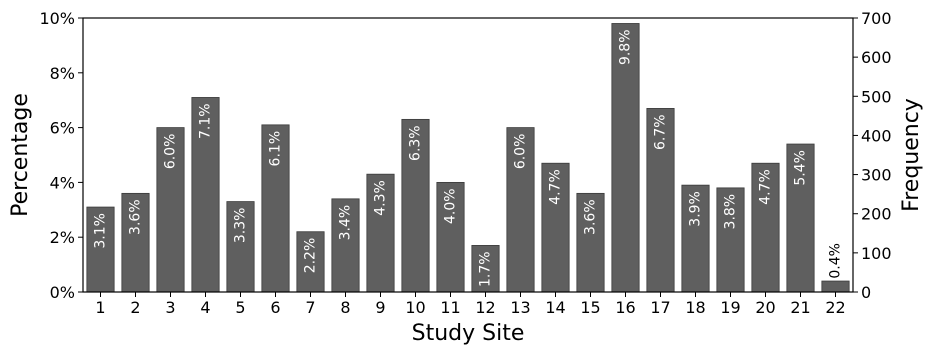 This screenshot has height=345, width=925. Describe the element at coordinates (876, 175) in the screenshot. I see `y2-tick-label: 300` at that location.